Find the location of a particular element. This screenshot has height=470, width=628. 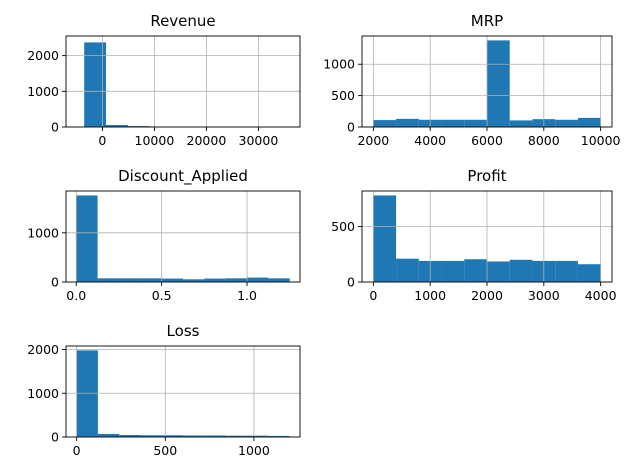

x-tick-label: 6000 is located at coordinates (487, 140).